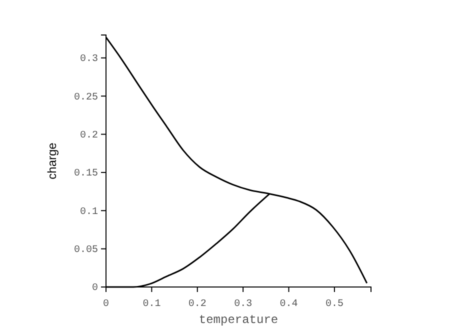 The height and width of the screenshot is (326, 474). Describe the element at coordinates (334, 304) in the screenshot. I see `x-tick-label: 0.5` at that location.